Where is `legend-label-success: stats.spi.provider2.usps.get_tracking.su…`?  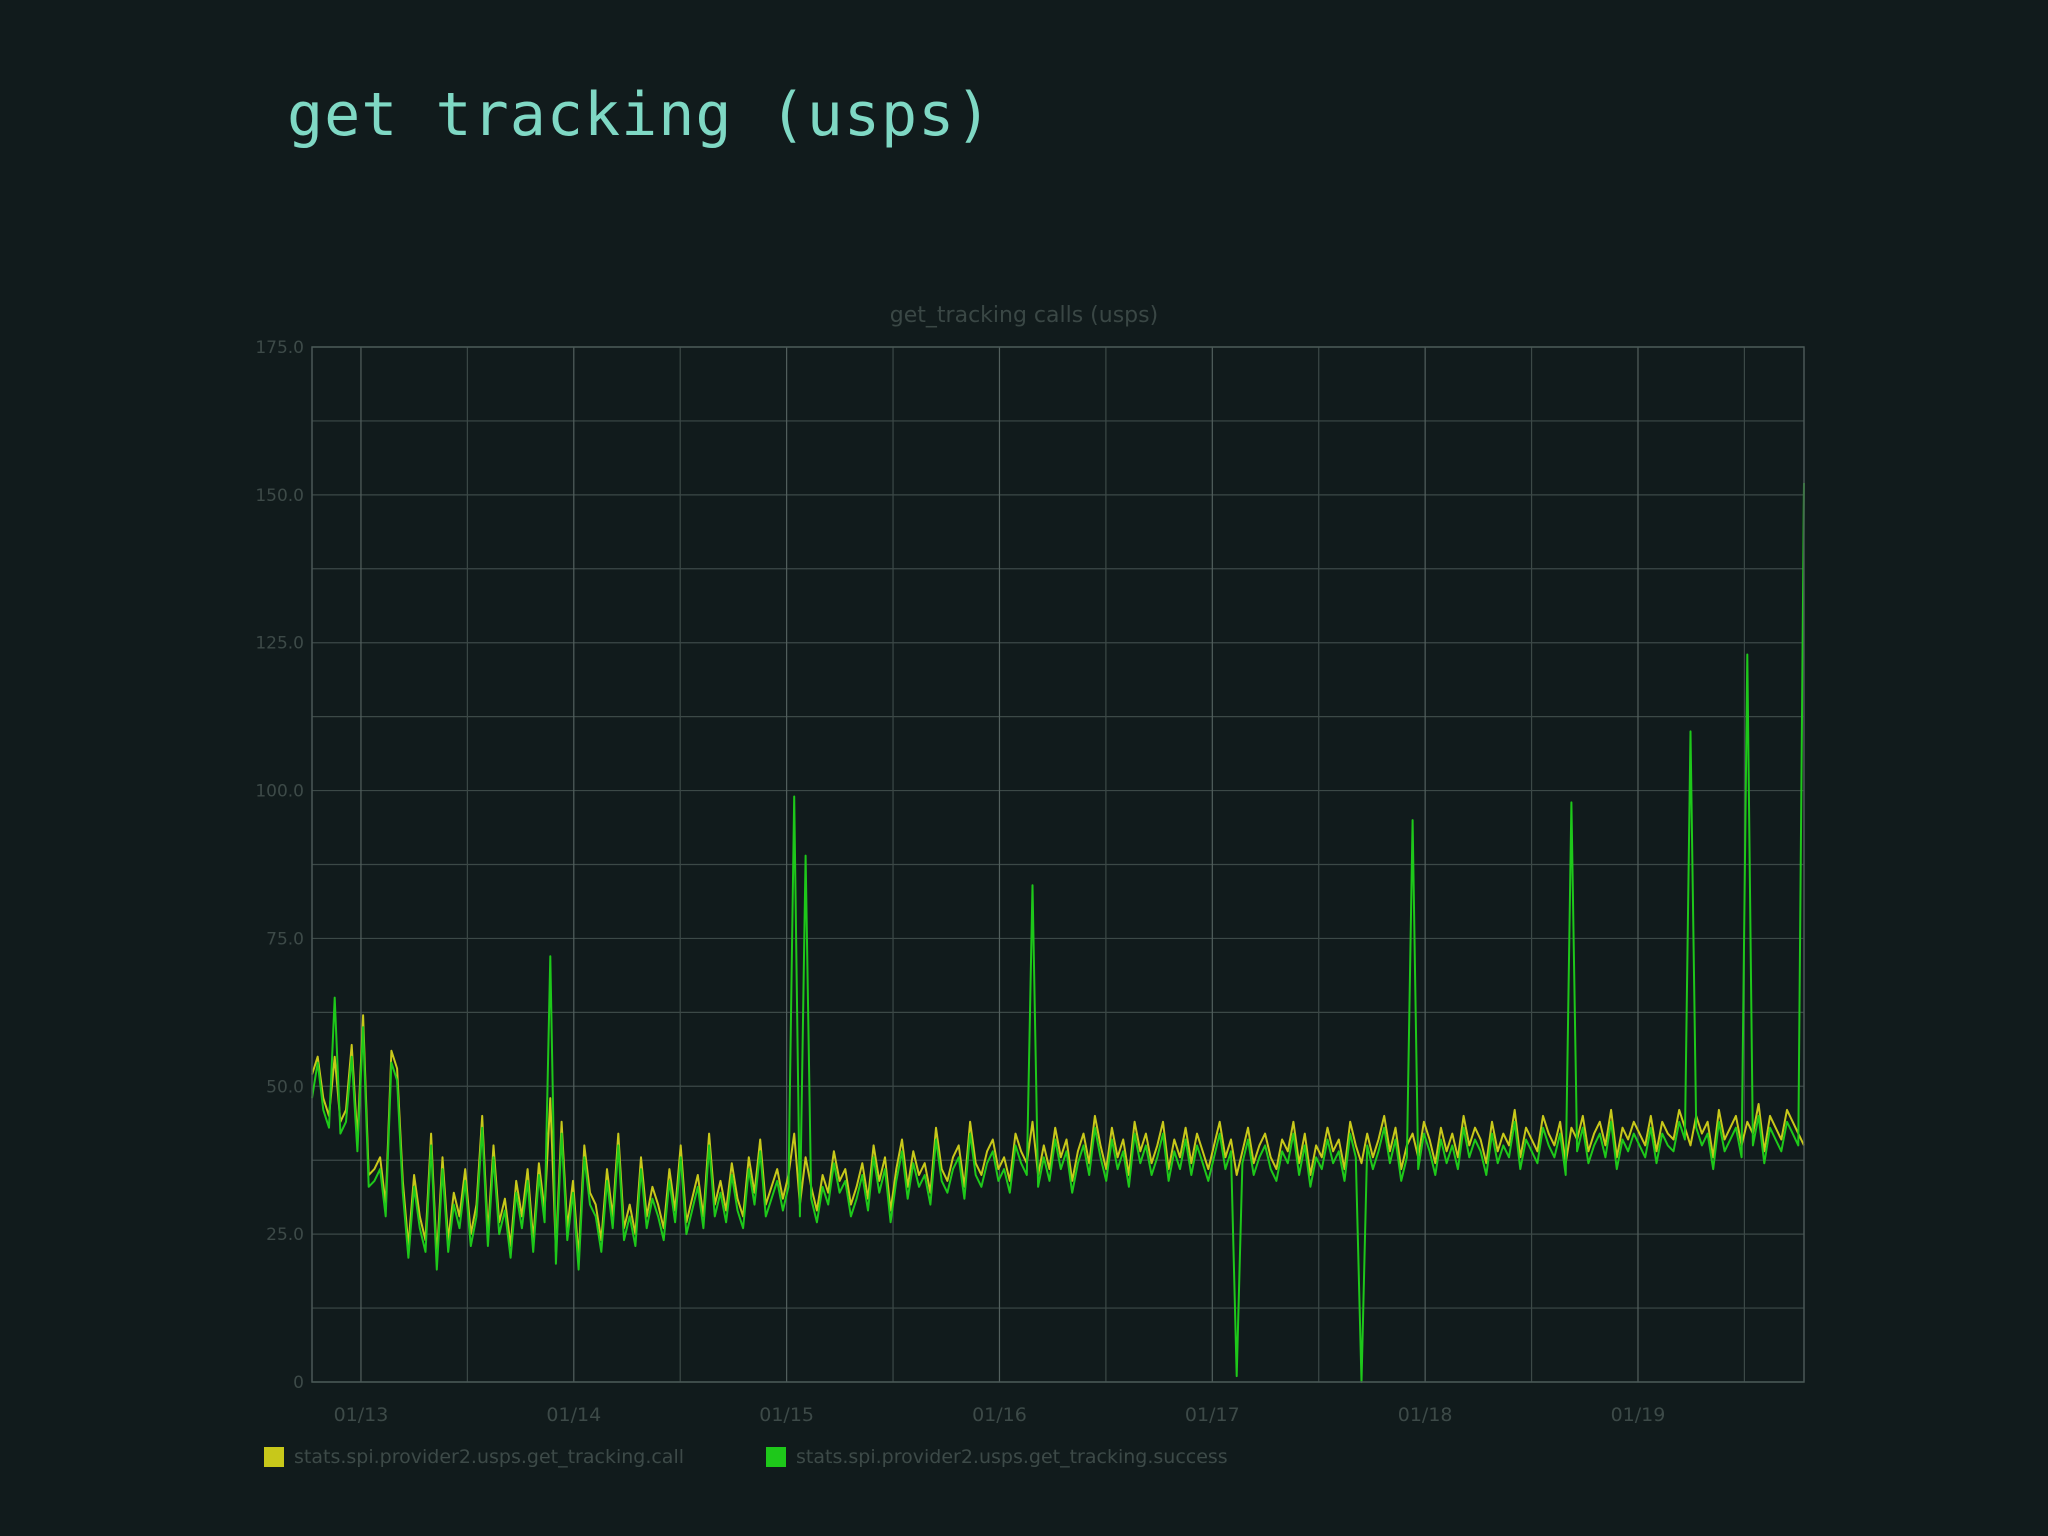
legend-label-success: stats.spi.provider2.usps.get_tracking.su… is located at coordinates (1012, 1457).